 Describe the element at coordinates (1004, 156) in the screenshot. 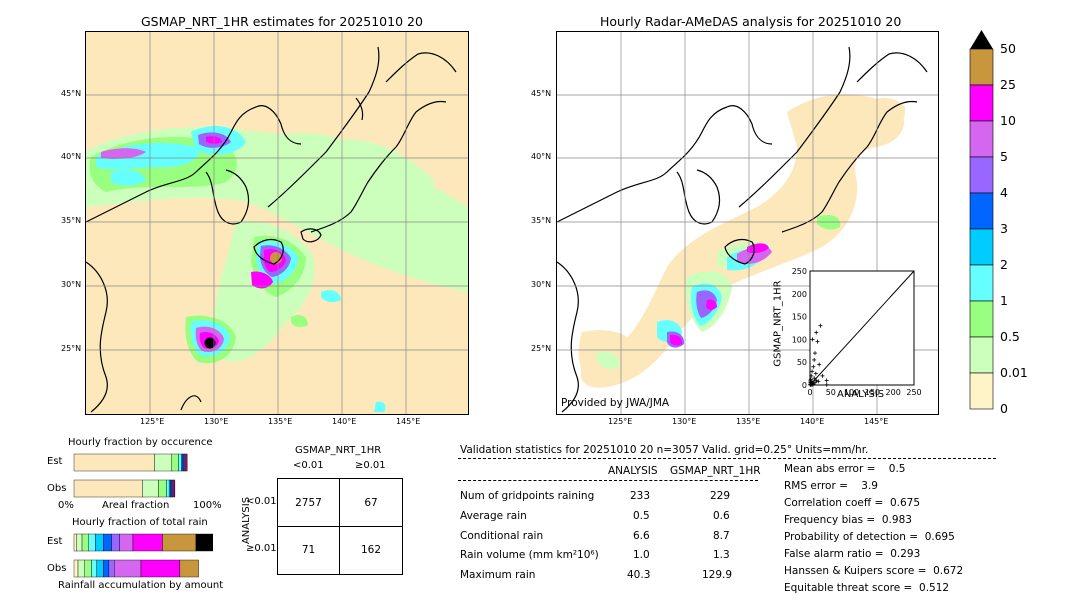

I see `colorbar-tick-label: 5` at that location.